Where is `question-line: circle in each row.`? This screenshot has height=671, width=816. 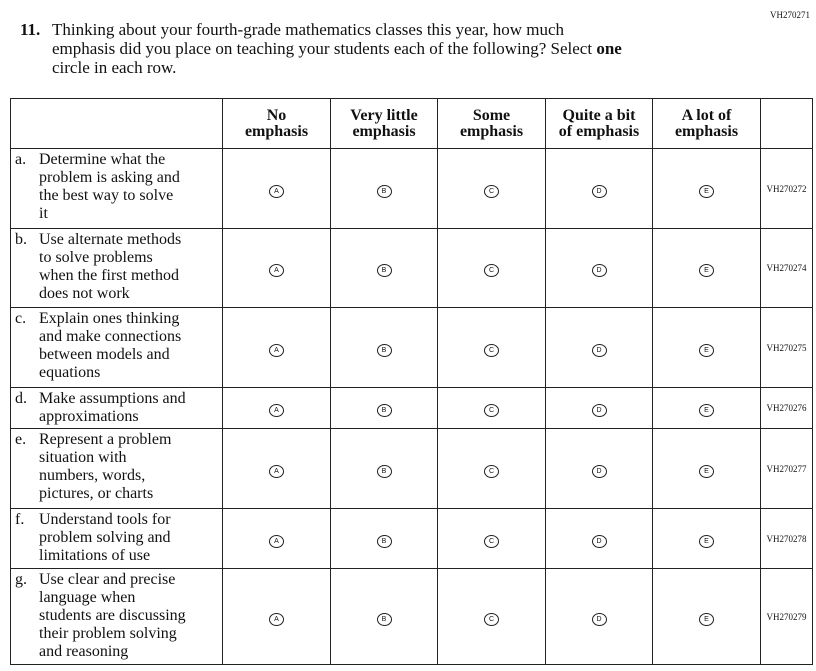 question-line: circle in each row. is located at coordinates (337, 67).